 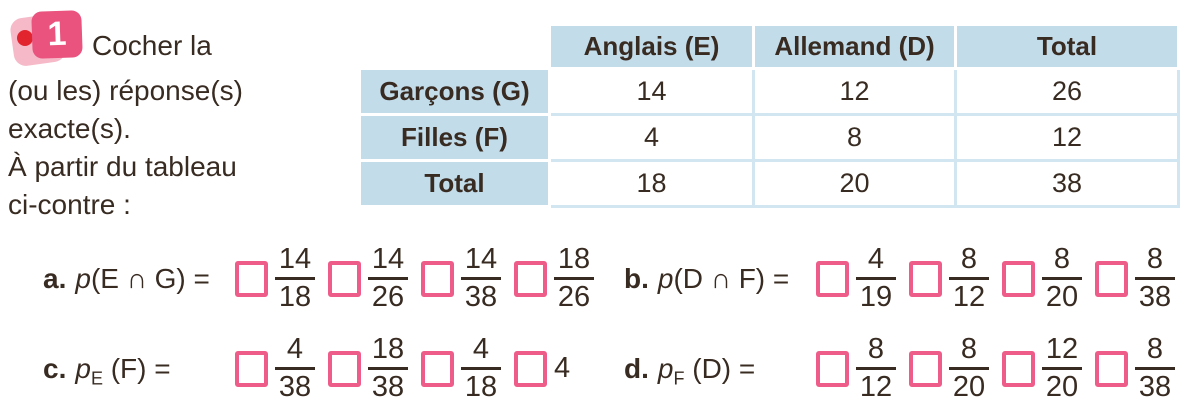 I want to click on cell-garcons-allemand: 12, so click(x=854, y=91).